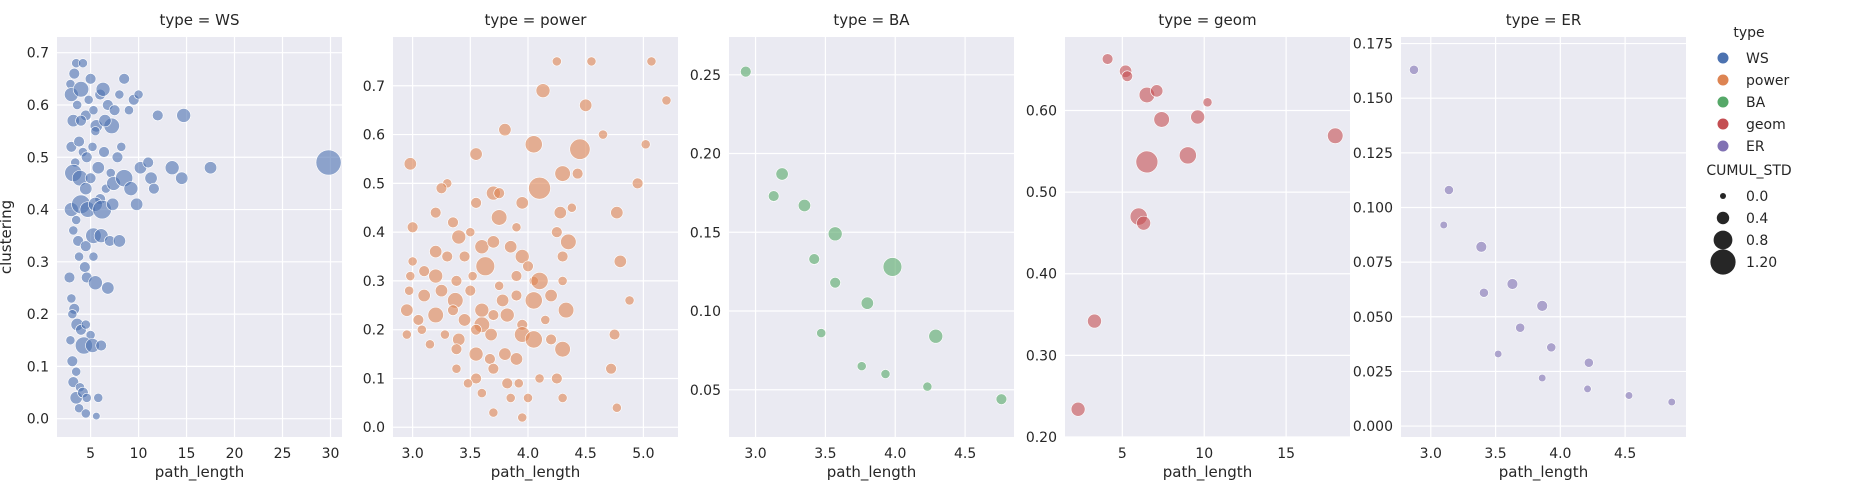 This screenshot has height=504, width=1855. What do you see at coordinates (1766, 125) in the screenshot?
I see `legend-label: geom` at bounding box center [1766, 125].